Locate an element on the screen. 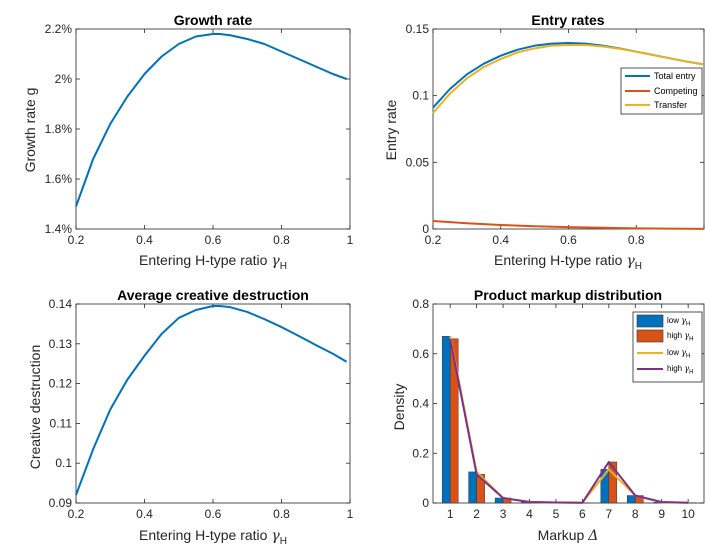 This screenshot has width=705, height=550. y-tick-label: 0.12 is located at coordinates (61, 384).